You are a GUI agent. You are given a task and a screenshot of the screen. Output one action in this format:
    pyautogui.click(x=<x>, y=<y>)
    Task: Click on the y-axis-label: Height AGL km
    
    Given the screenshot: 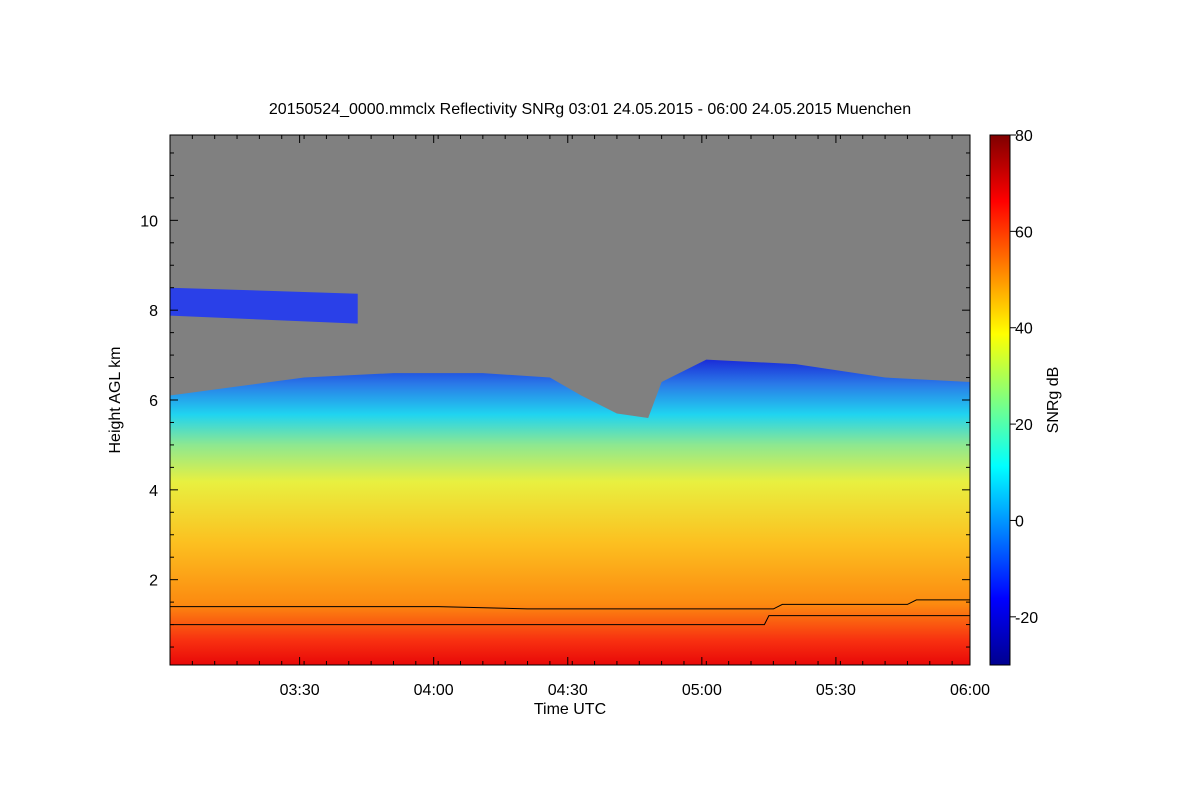 What is the action you would take?
    pyautogui.click(x=115, y=399)
    